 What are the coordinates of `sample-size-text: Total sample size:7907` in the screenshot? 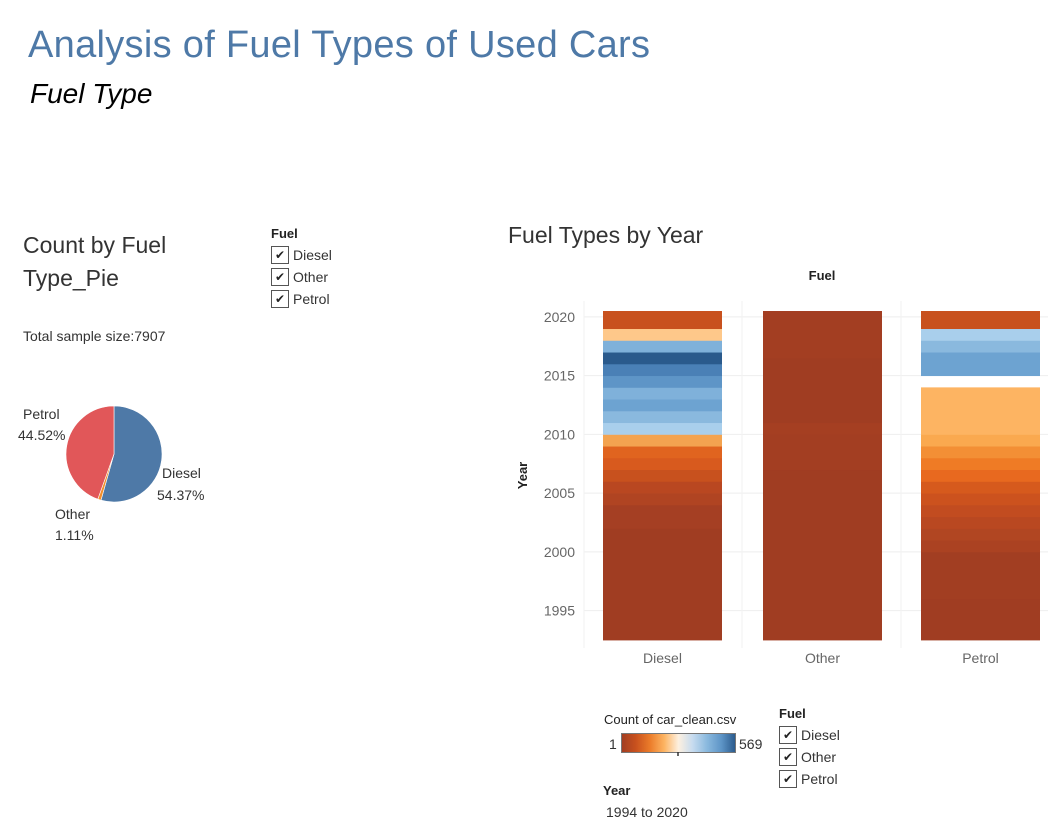 It's located at (94, 336).